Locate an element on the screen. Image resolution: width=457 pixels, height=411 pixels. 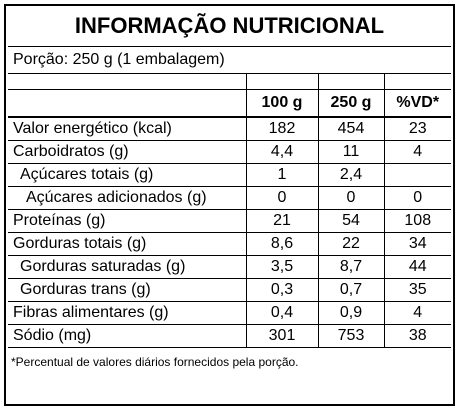
nutrient-value: 21 is located at coordinates (281, 221).